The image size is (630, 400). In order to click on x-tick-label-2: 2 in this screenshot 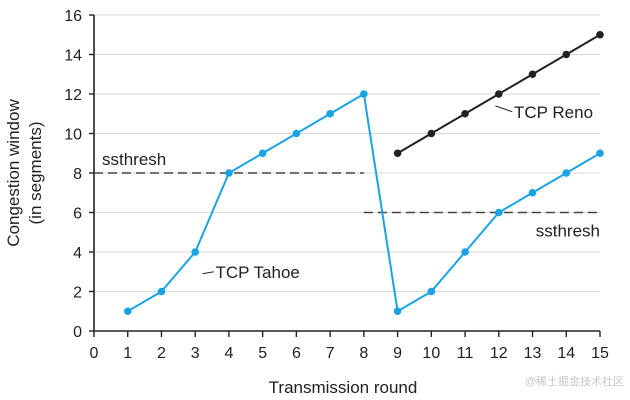, I will do `click(161, 353)`.